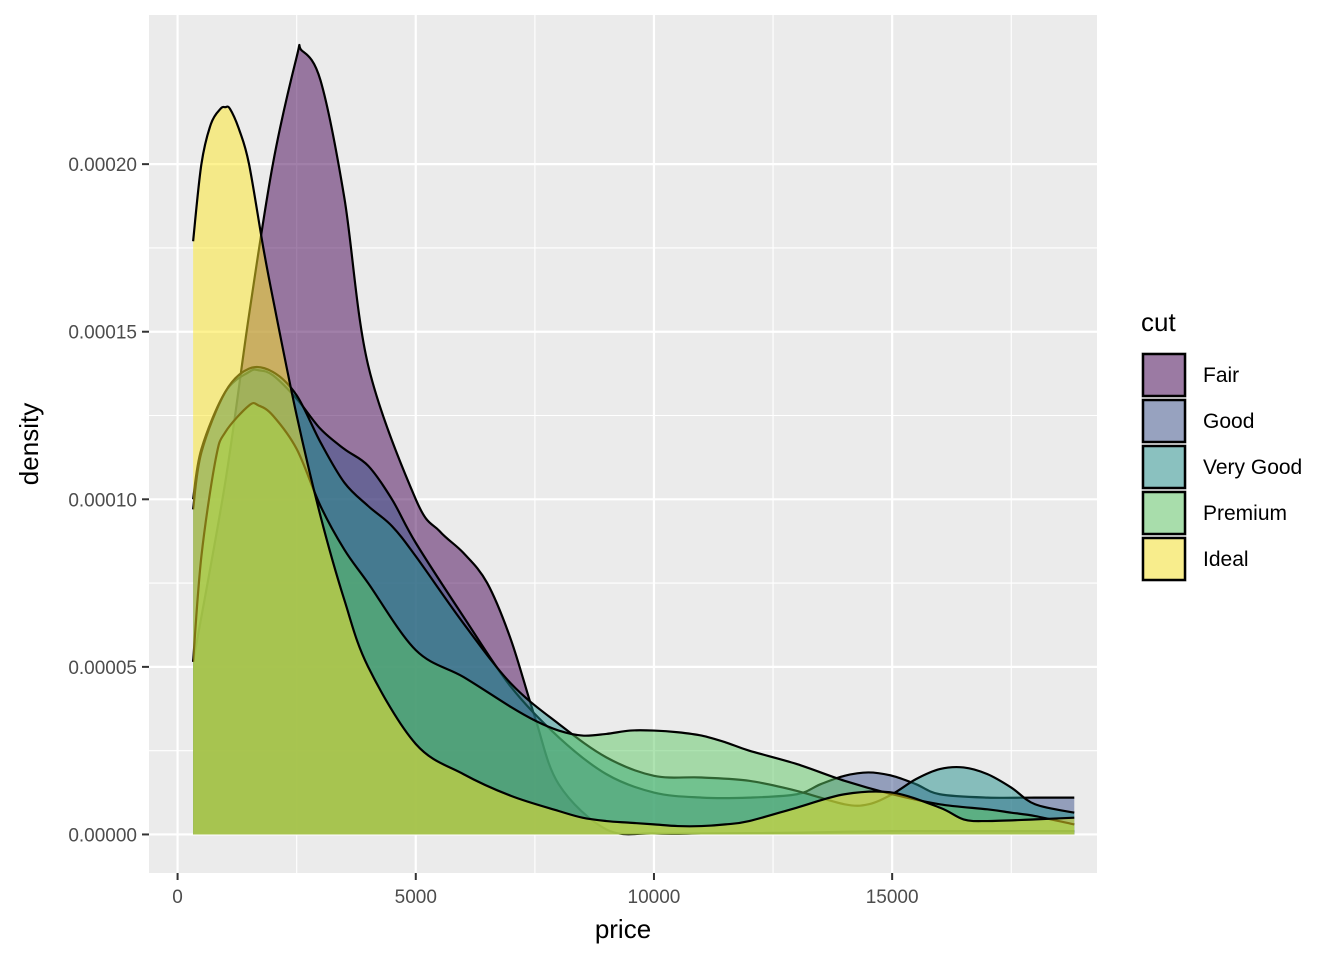  What do you see at coordinates (102, 333) in the screenshot?
I see `y-tick-label: 0.00015` at bounding box center [102, 333].